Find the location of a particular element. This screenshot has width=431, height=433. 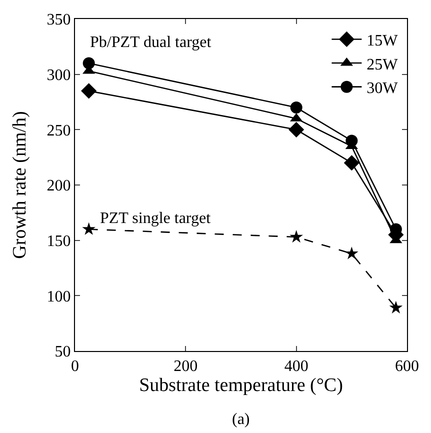

y-tick-label: 200 is located at coordinates (58, 186).